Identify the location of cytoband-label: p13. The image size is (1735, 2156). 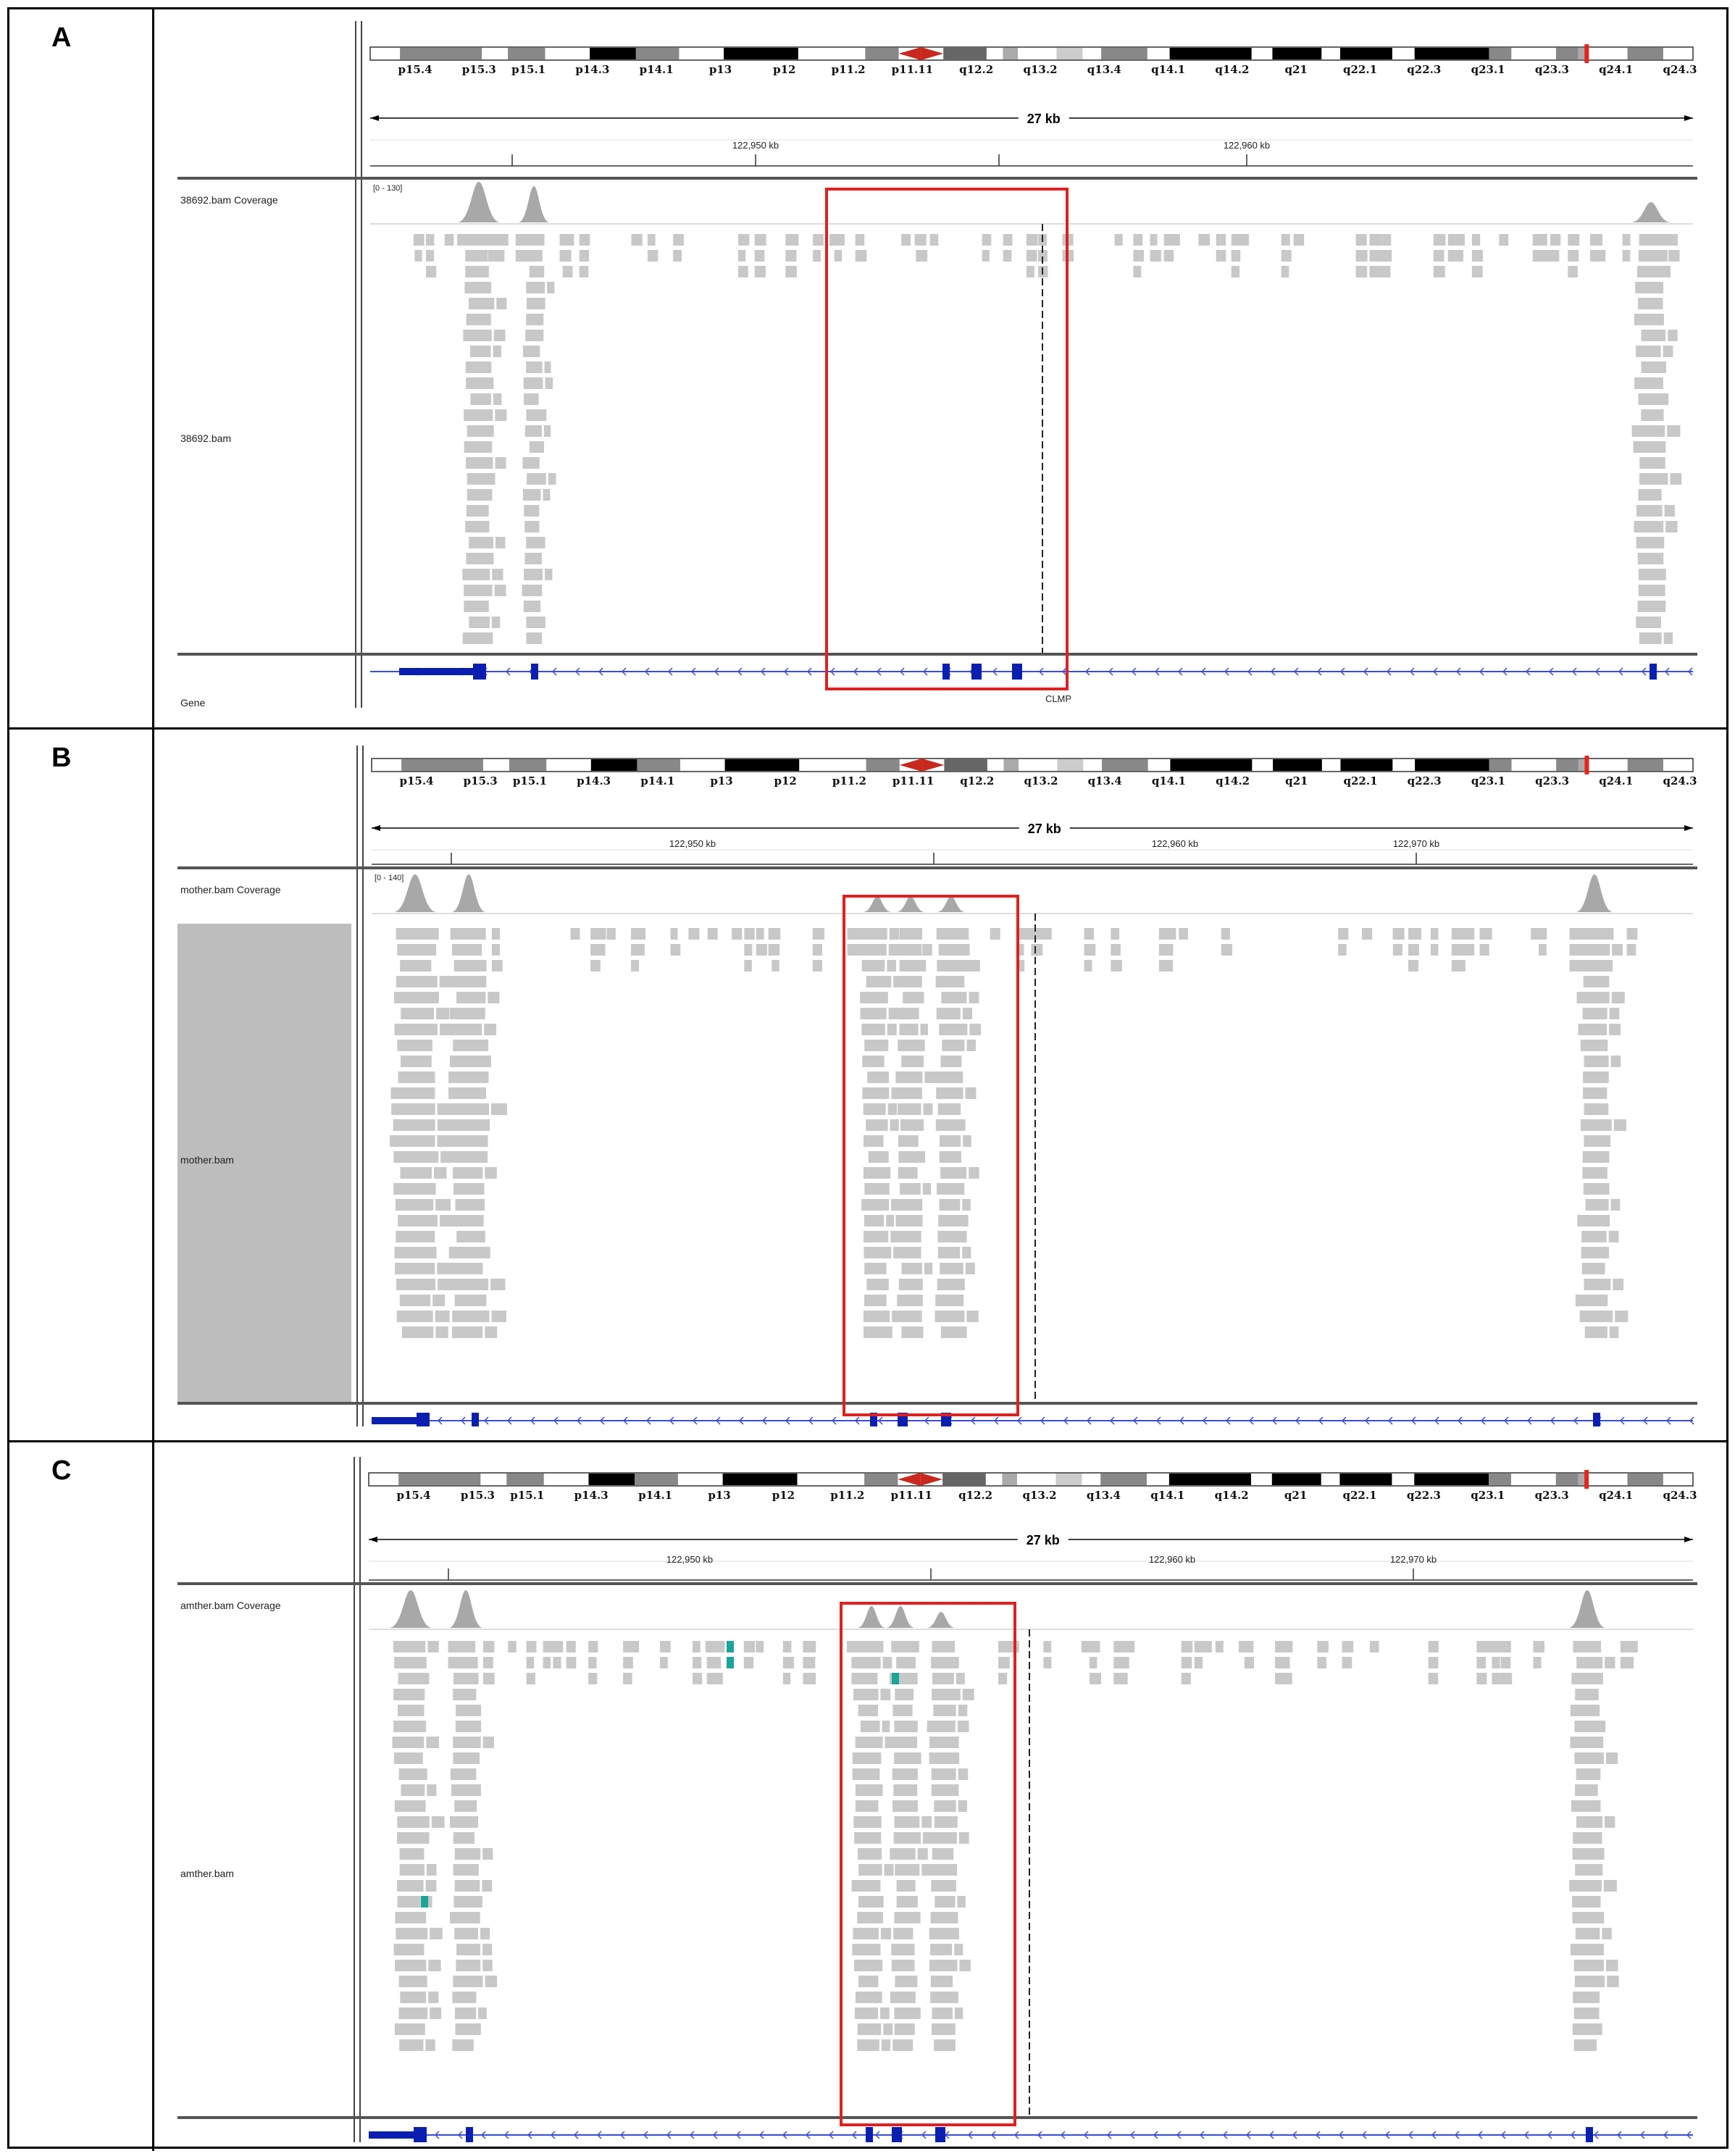
(720, 70).